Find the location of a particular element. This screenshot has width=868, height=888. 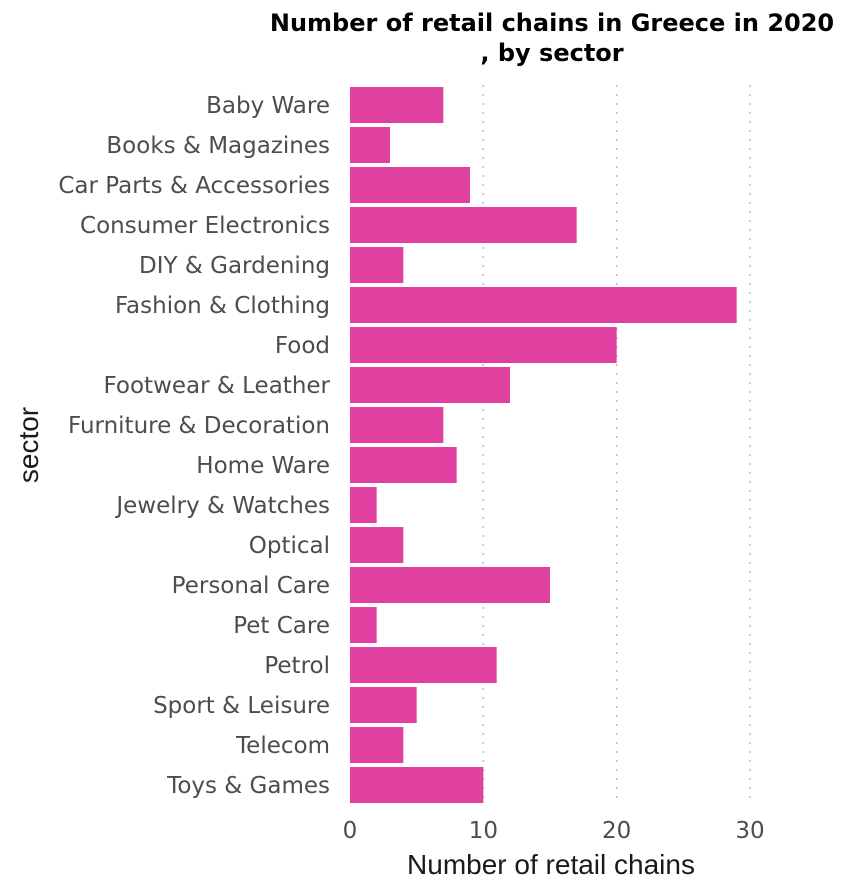

x-tick-label: 0 is located at coordinates (350, 831).